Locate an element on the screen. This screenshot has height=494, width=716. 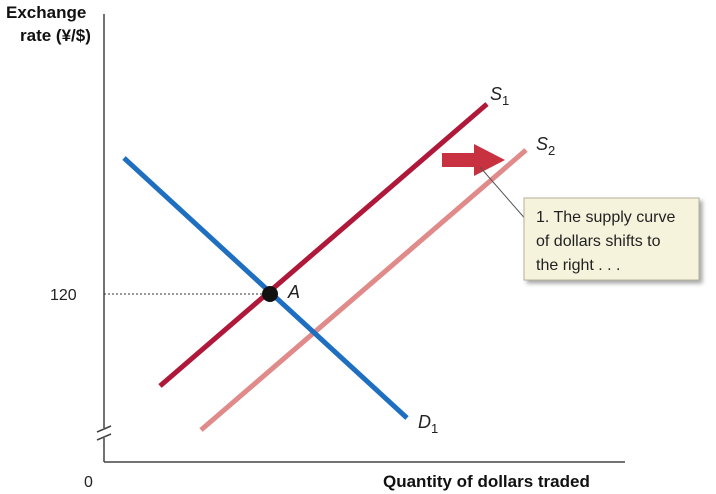
point-a-label: A is located at coordinates (293, 292).